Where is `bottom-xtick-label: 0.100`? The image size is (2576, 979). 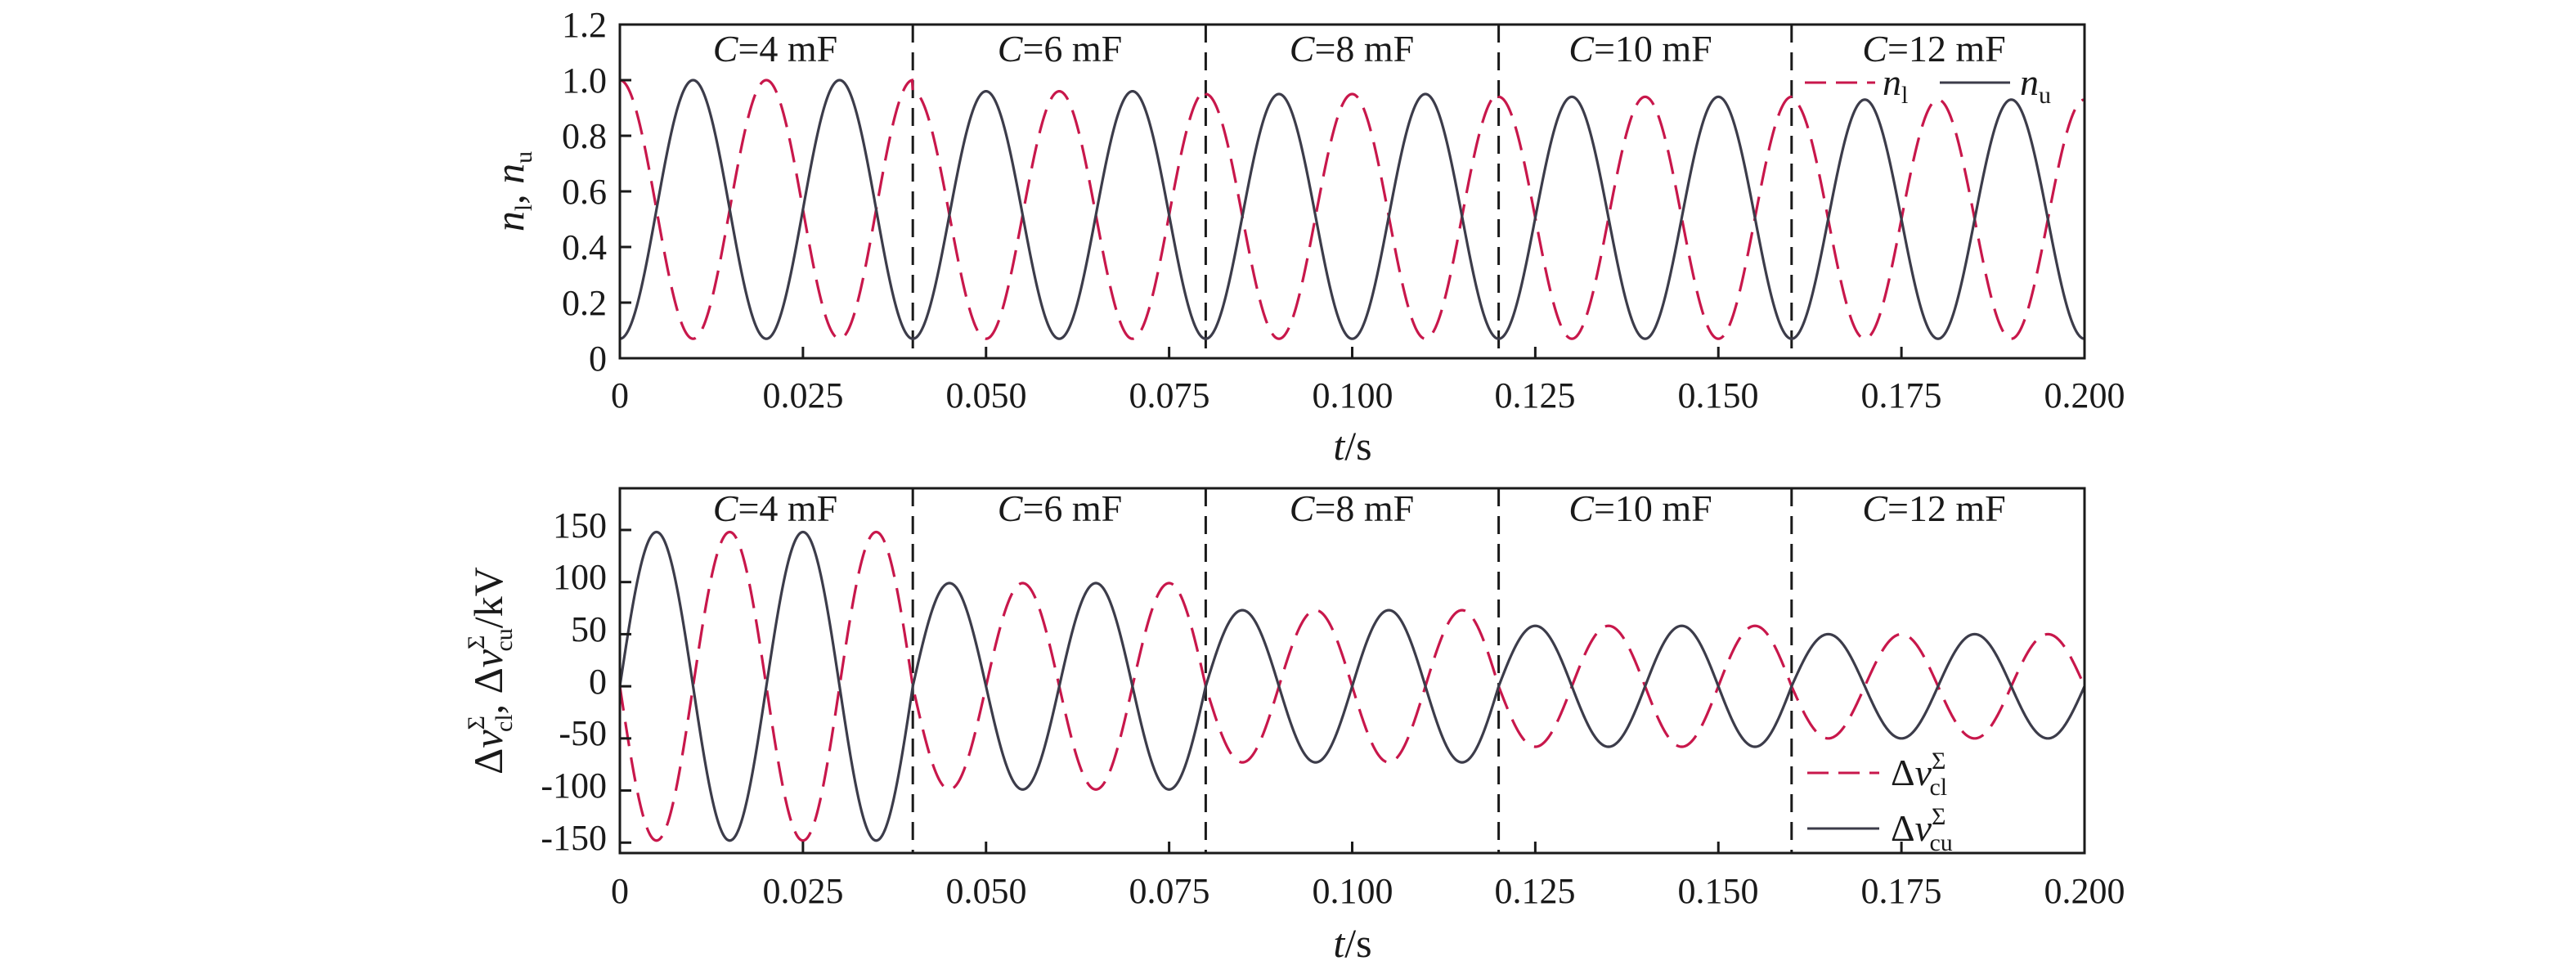
bottom-xtick-label: 0.100 is located at coordinates (1353, 891).